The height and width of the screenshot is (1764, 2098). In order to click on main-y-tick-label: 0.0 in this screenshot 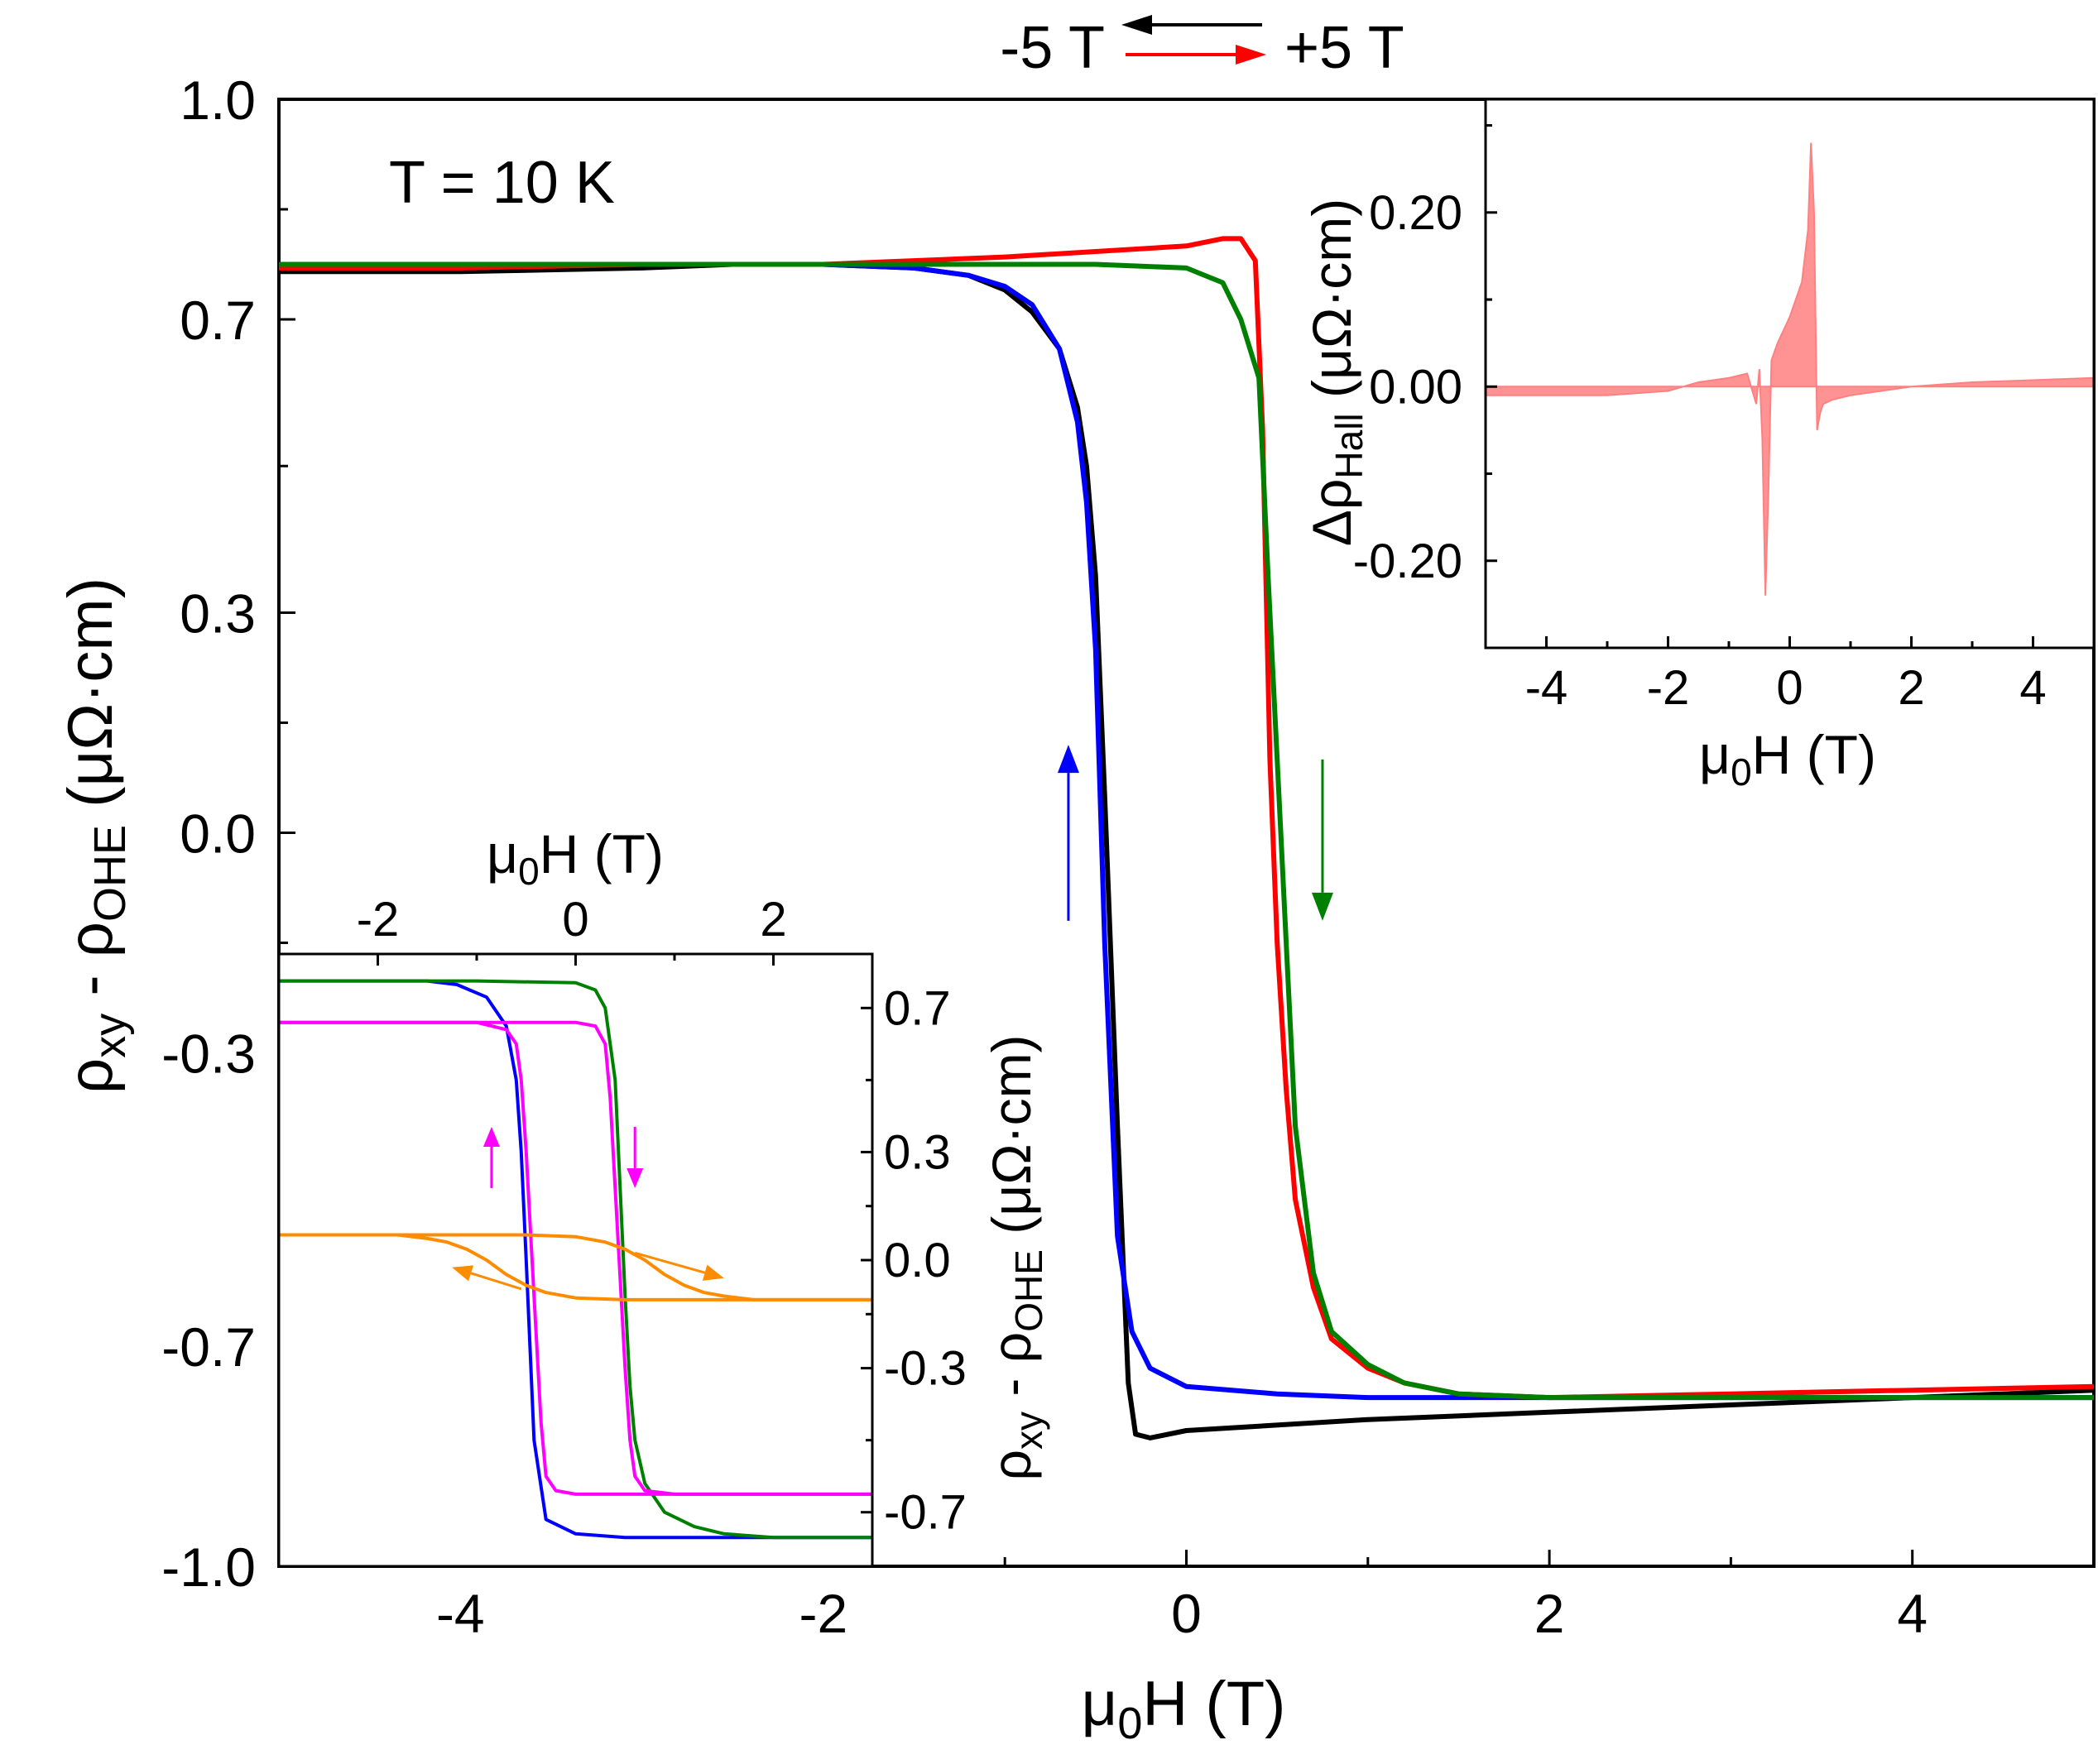, I will do `click(218, 834)`.